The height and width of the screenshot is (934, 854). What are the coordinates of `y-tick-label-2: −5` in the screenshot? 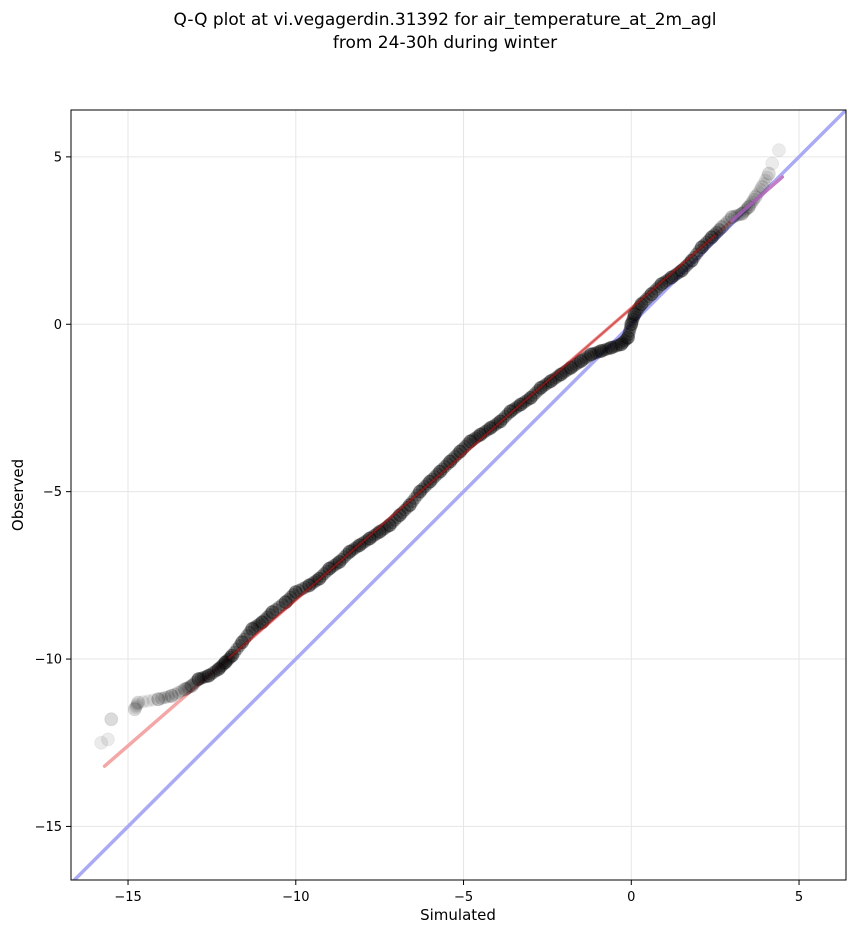 It's located at (52, 492).